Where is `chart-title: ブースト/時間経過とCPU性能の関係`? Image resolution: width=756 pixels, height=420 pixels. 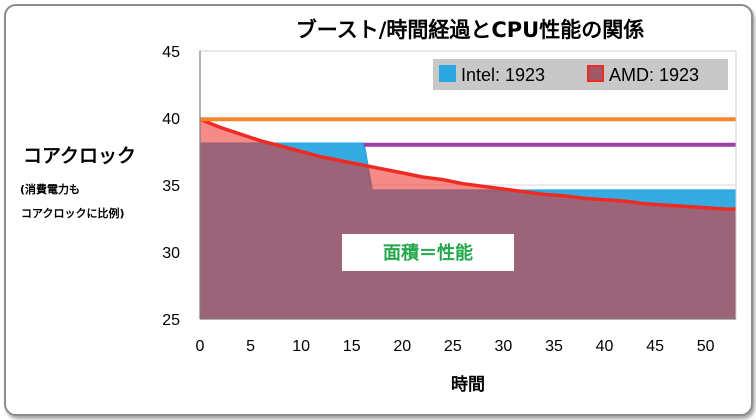
chart-title: ブースト/時間経過とCPU性能の関係 is located at coordinates (470, 30).